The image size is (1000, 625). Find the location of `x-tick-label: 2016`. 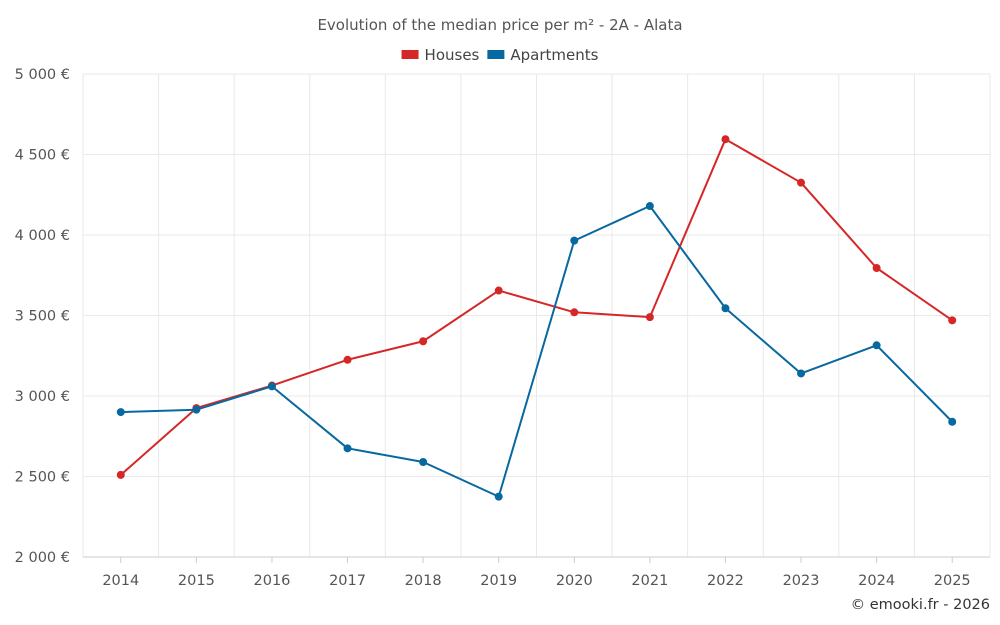

x-tick-label: 2016 is located at coordinates (272, 581).